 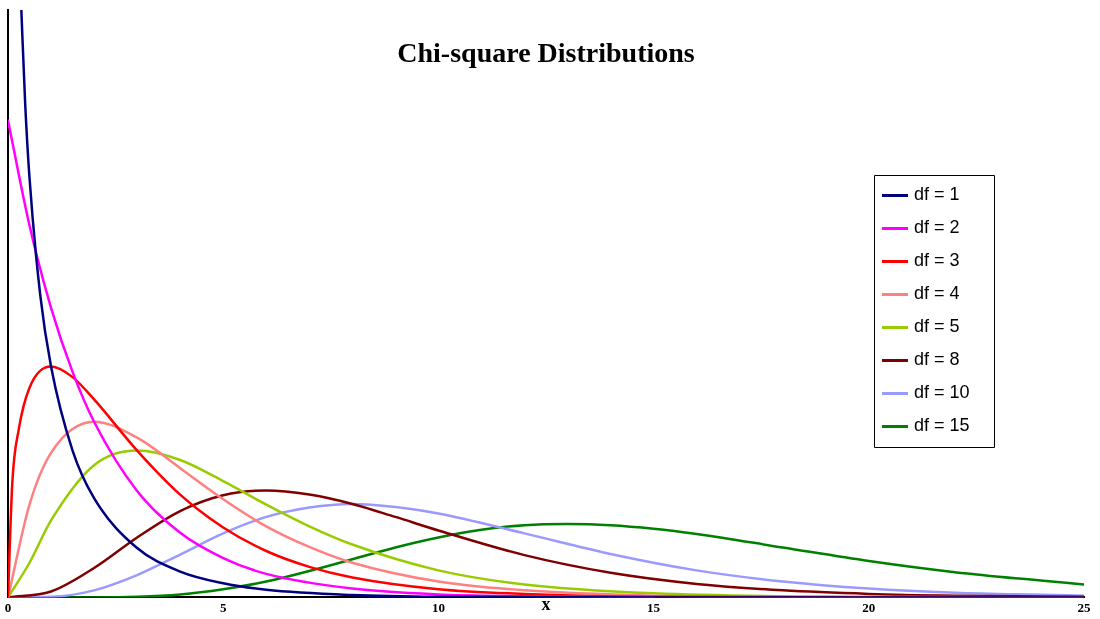 What do you see at coordinates (937, 194) in the screenshot?
I see `legend-label: df = 1` at bounding box center [937, 194].